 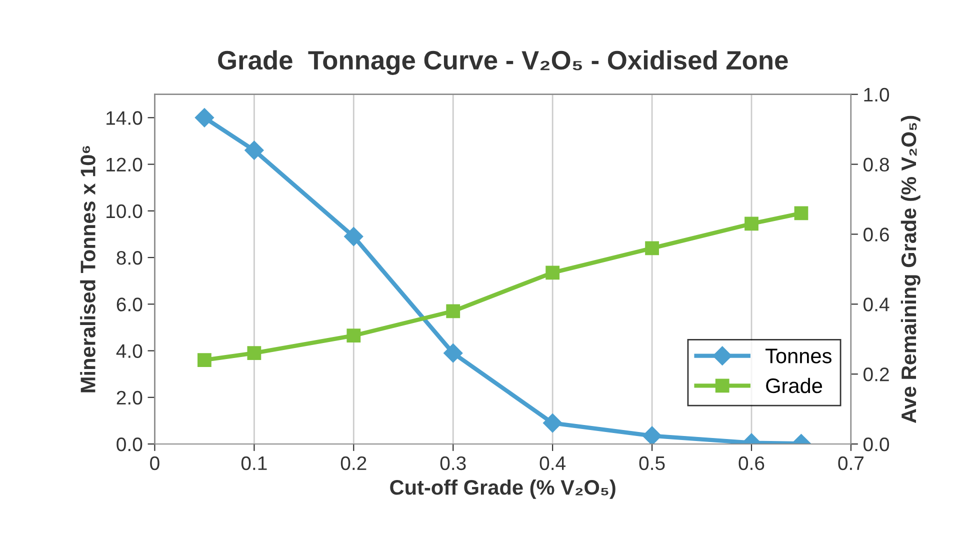 What do you see at coordinates (877, 305) in the screenshot?
I see `y2-tick-label: 0.4` at bounding box center [877, 305].